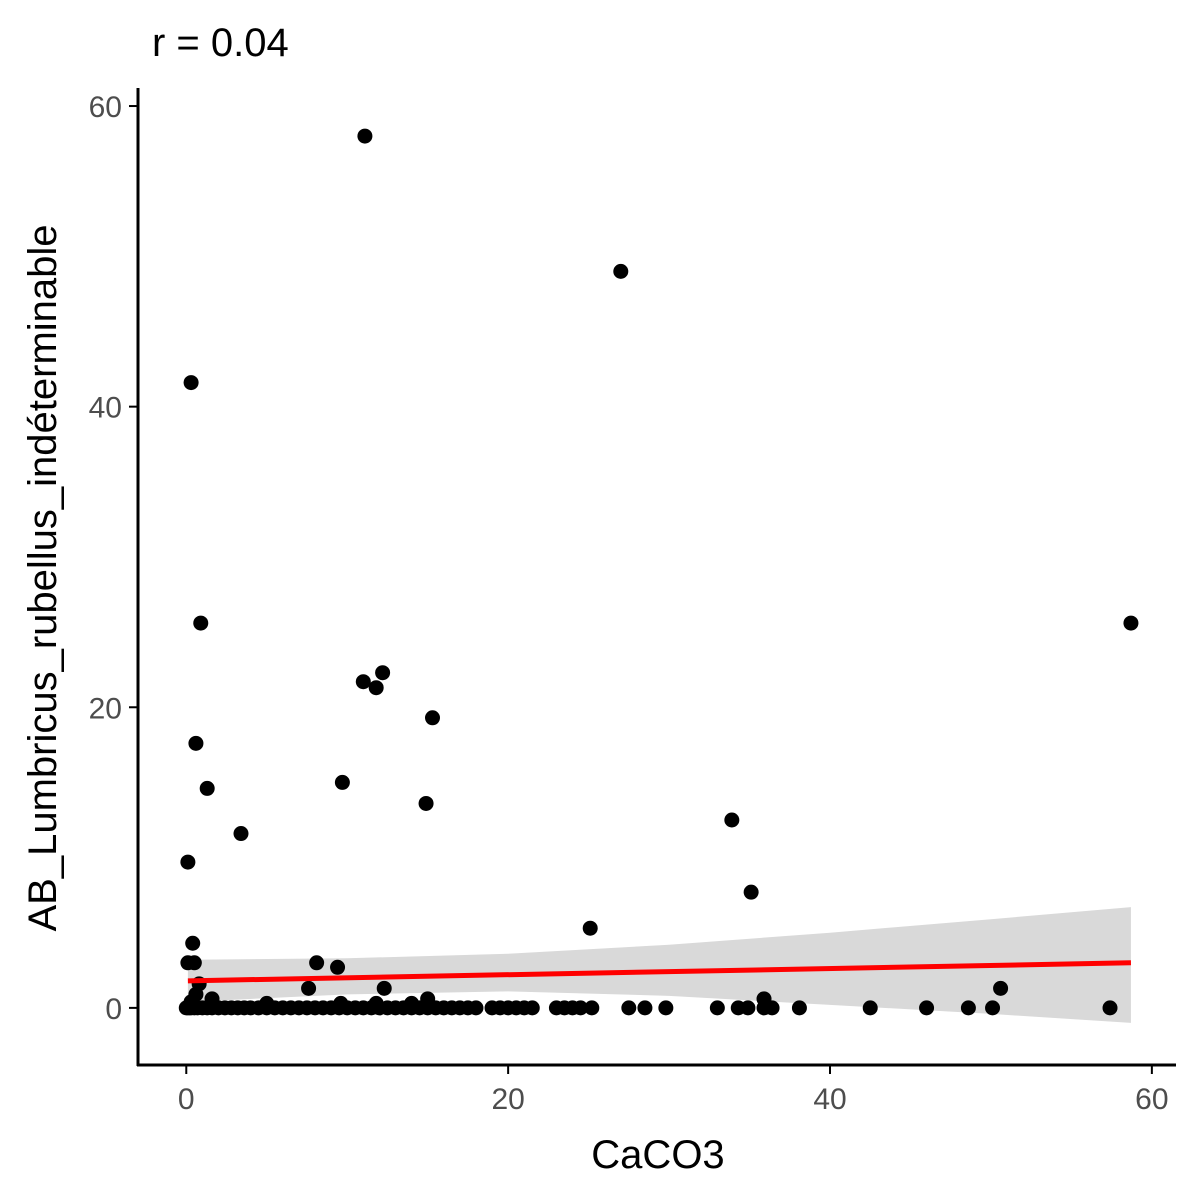 The image size is (1200, 1200). Describe the element at coordinates (105, 107) in the screenshot. I see `y-tick-label: 60` at that location.